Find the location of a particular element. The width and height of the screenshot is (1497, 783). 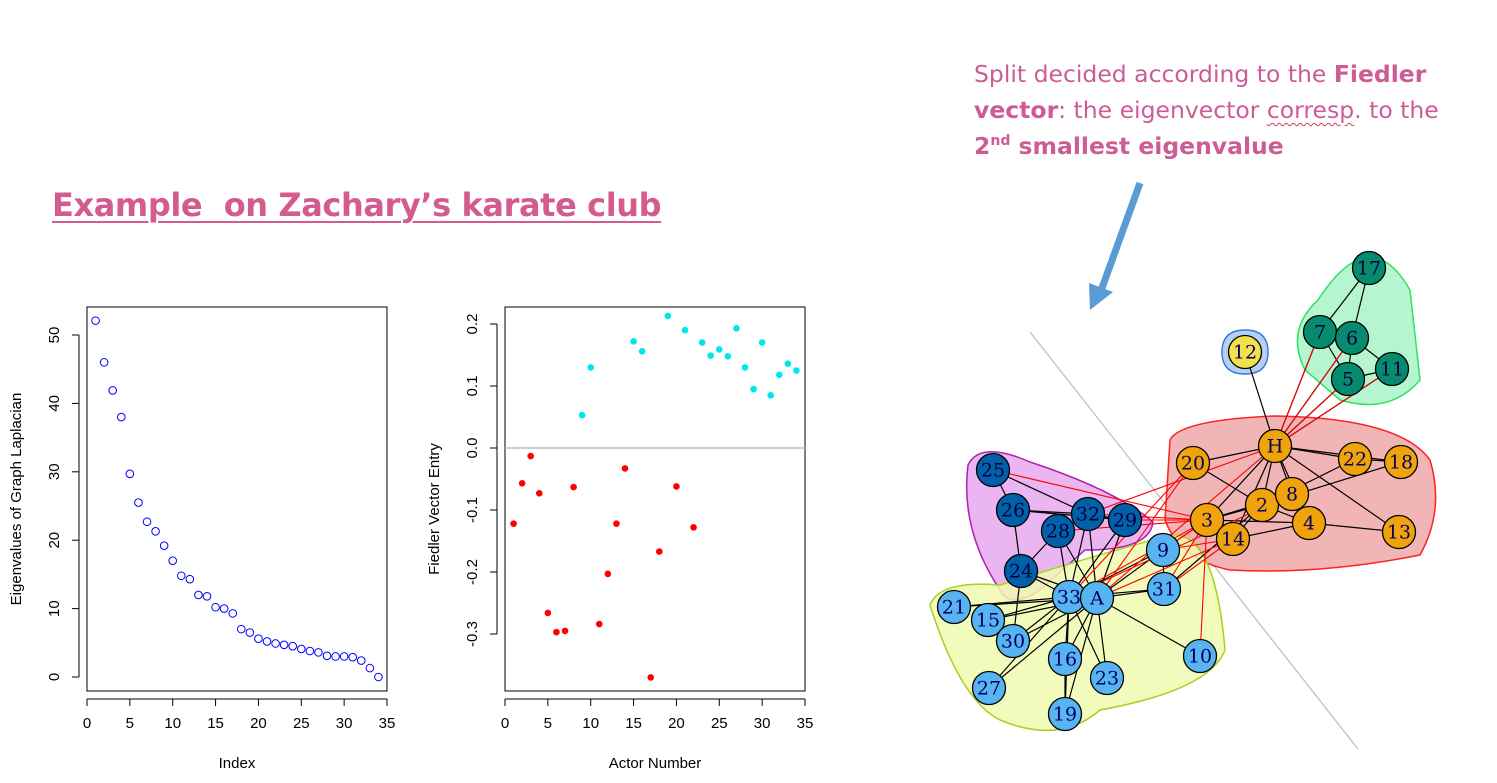

network-edge is located at coordinates (1213, 547).